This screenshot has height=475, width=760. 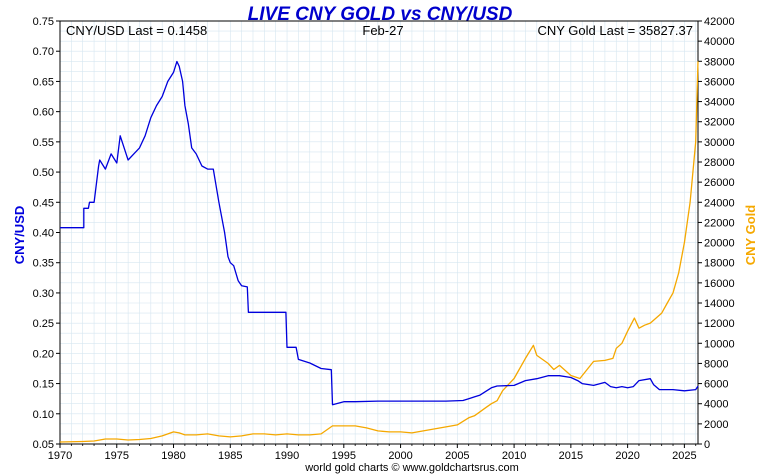 I want to click on y-left-tick-label: 0.40, so click(x=43, y=234).